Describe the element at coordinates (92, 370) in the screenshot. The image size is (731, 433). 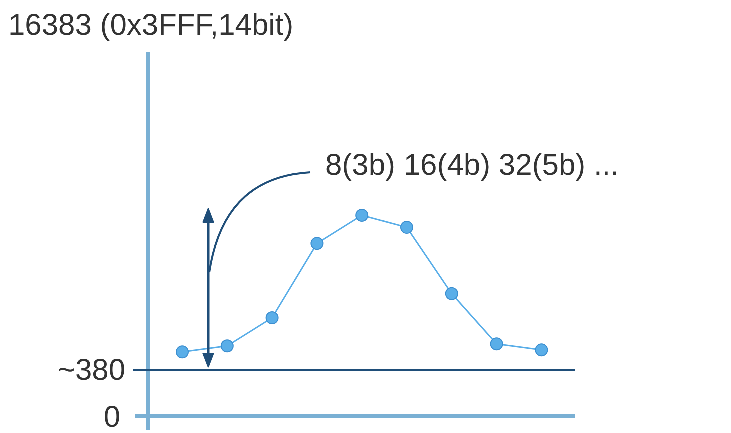
I see `text: ~380` at that location.